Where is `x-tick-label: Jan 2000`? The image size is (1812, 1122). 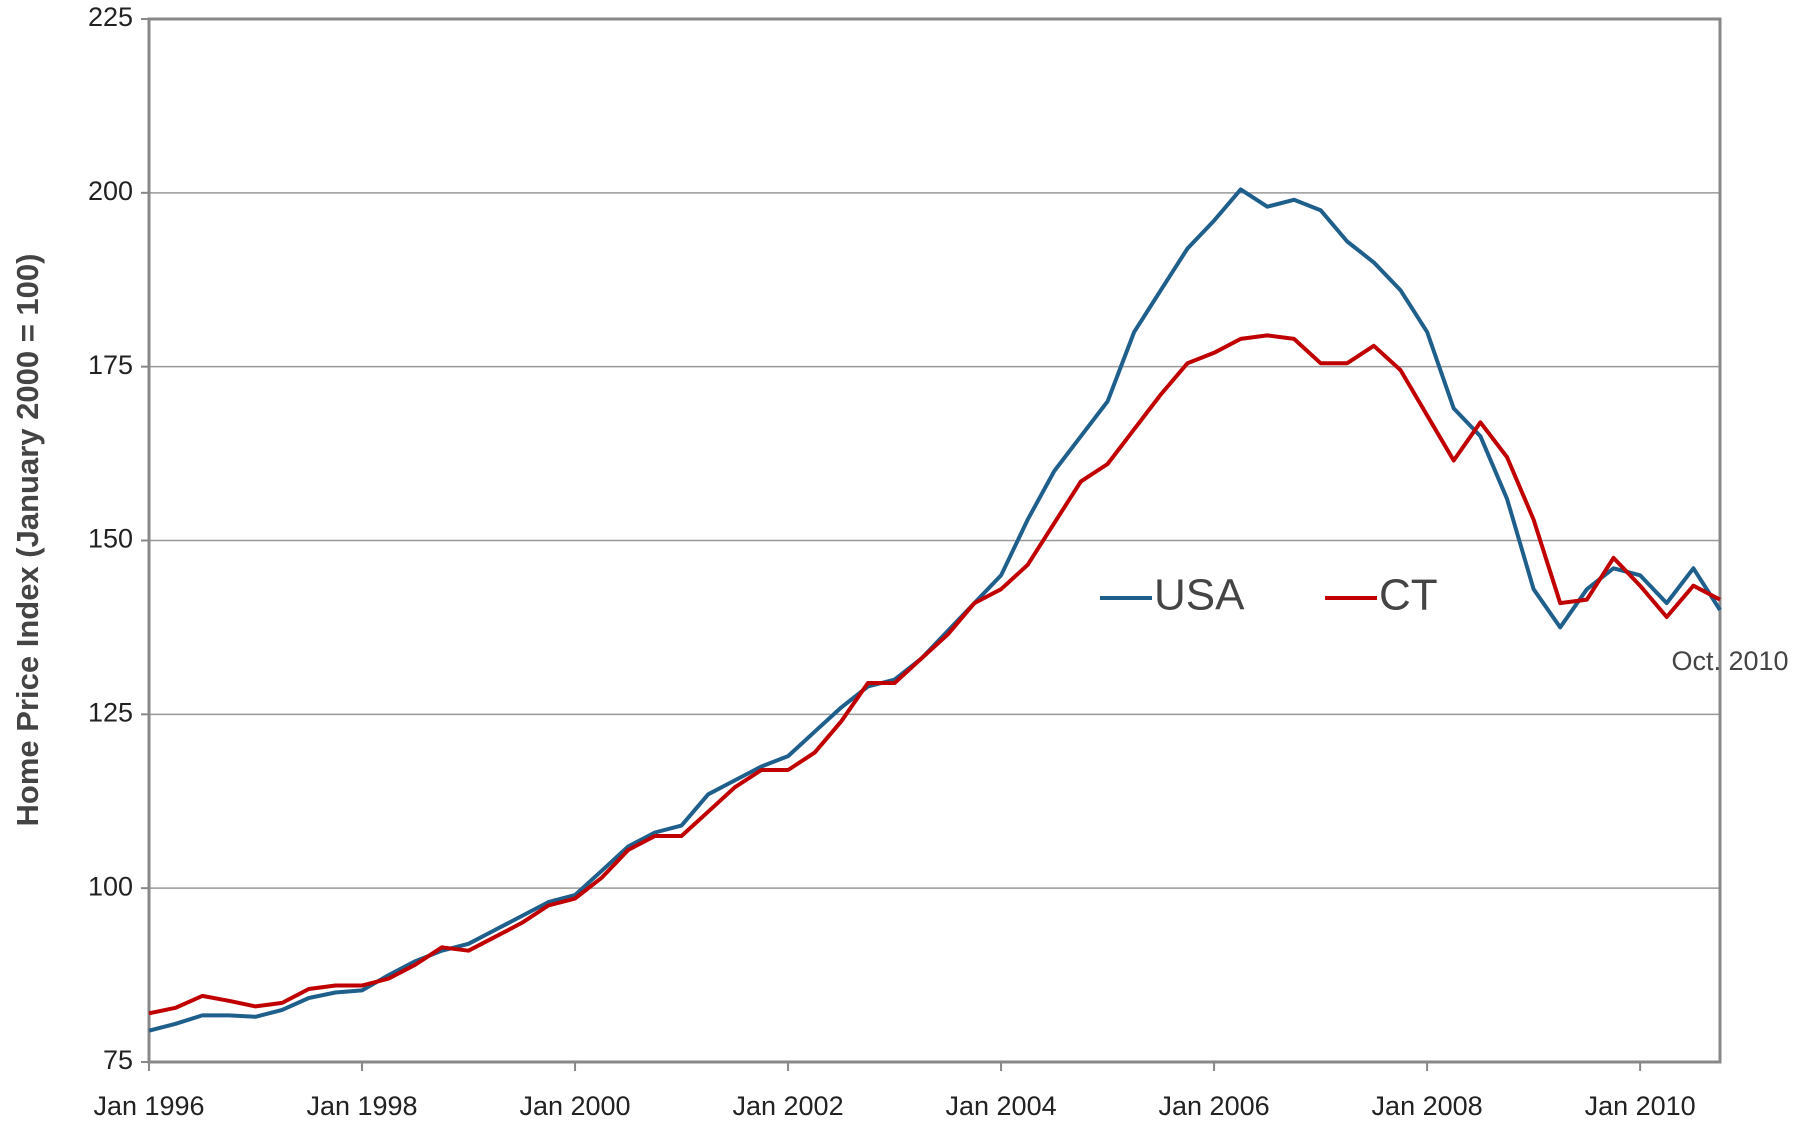
x-tick-label: Jan 2000 is located at coordinates (574, 1106).